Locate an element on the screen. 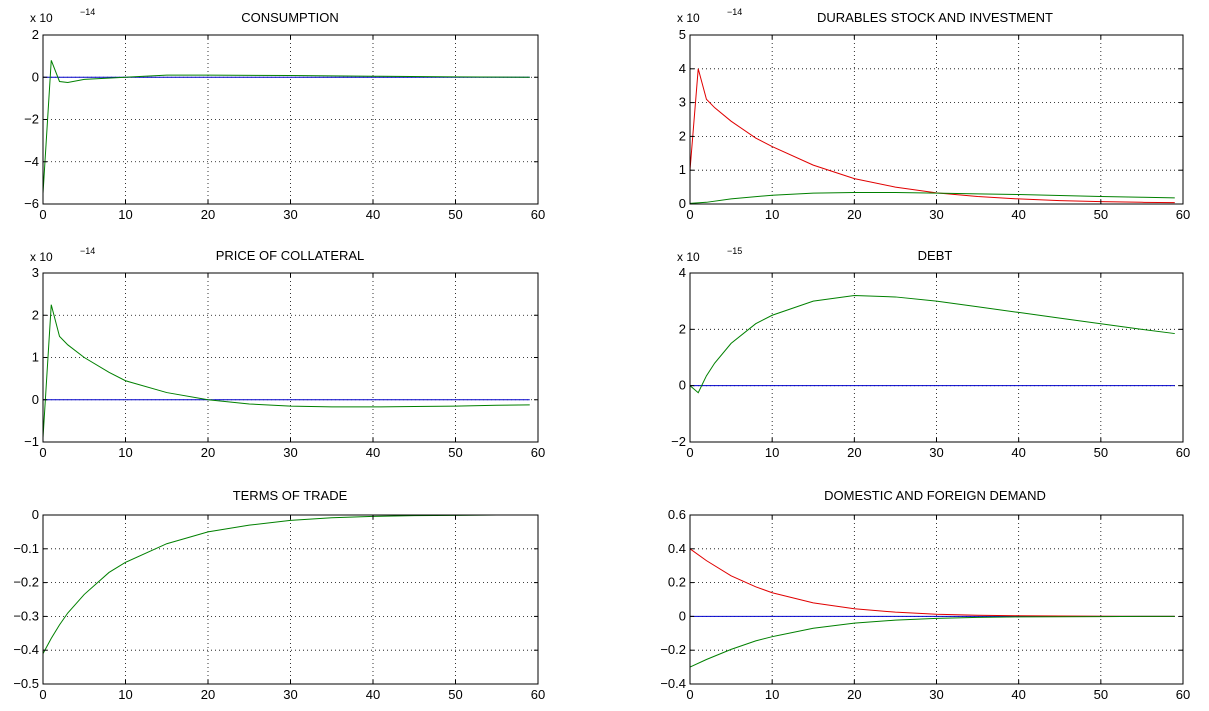  y-tick-label: 0.2 is located at coordinates (677, 582).